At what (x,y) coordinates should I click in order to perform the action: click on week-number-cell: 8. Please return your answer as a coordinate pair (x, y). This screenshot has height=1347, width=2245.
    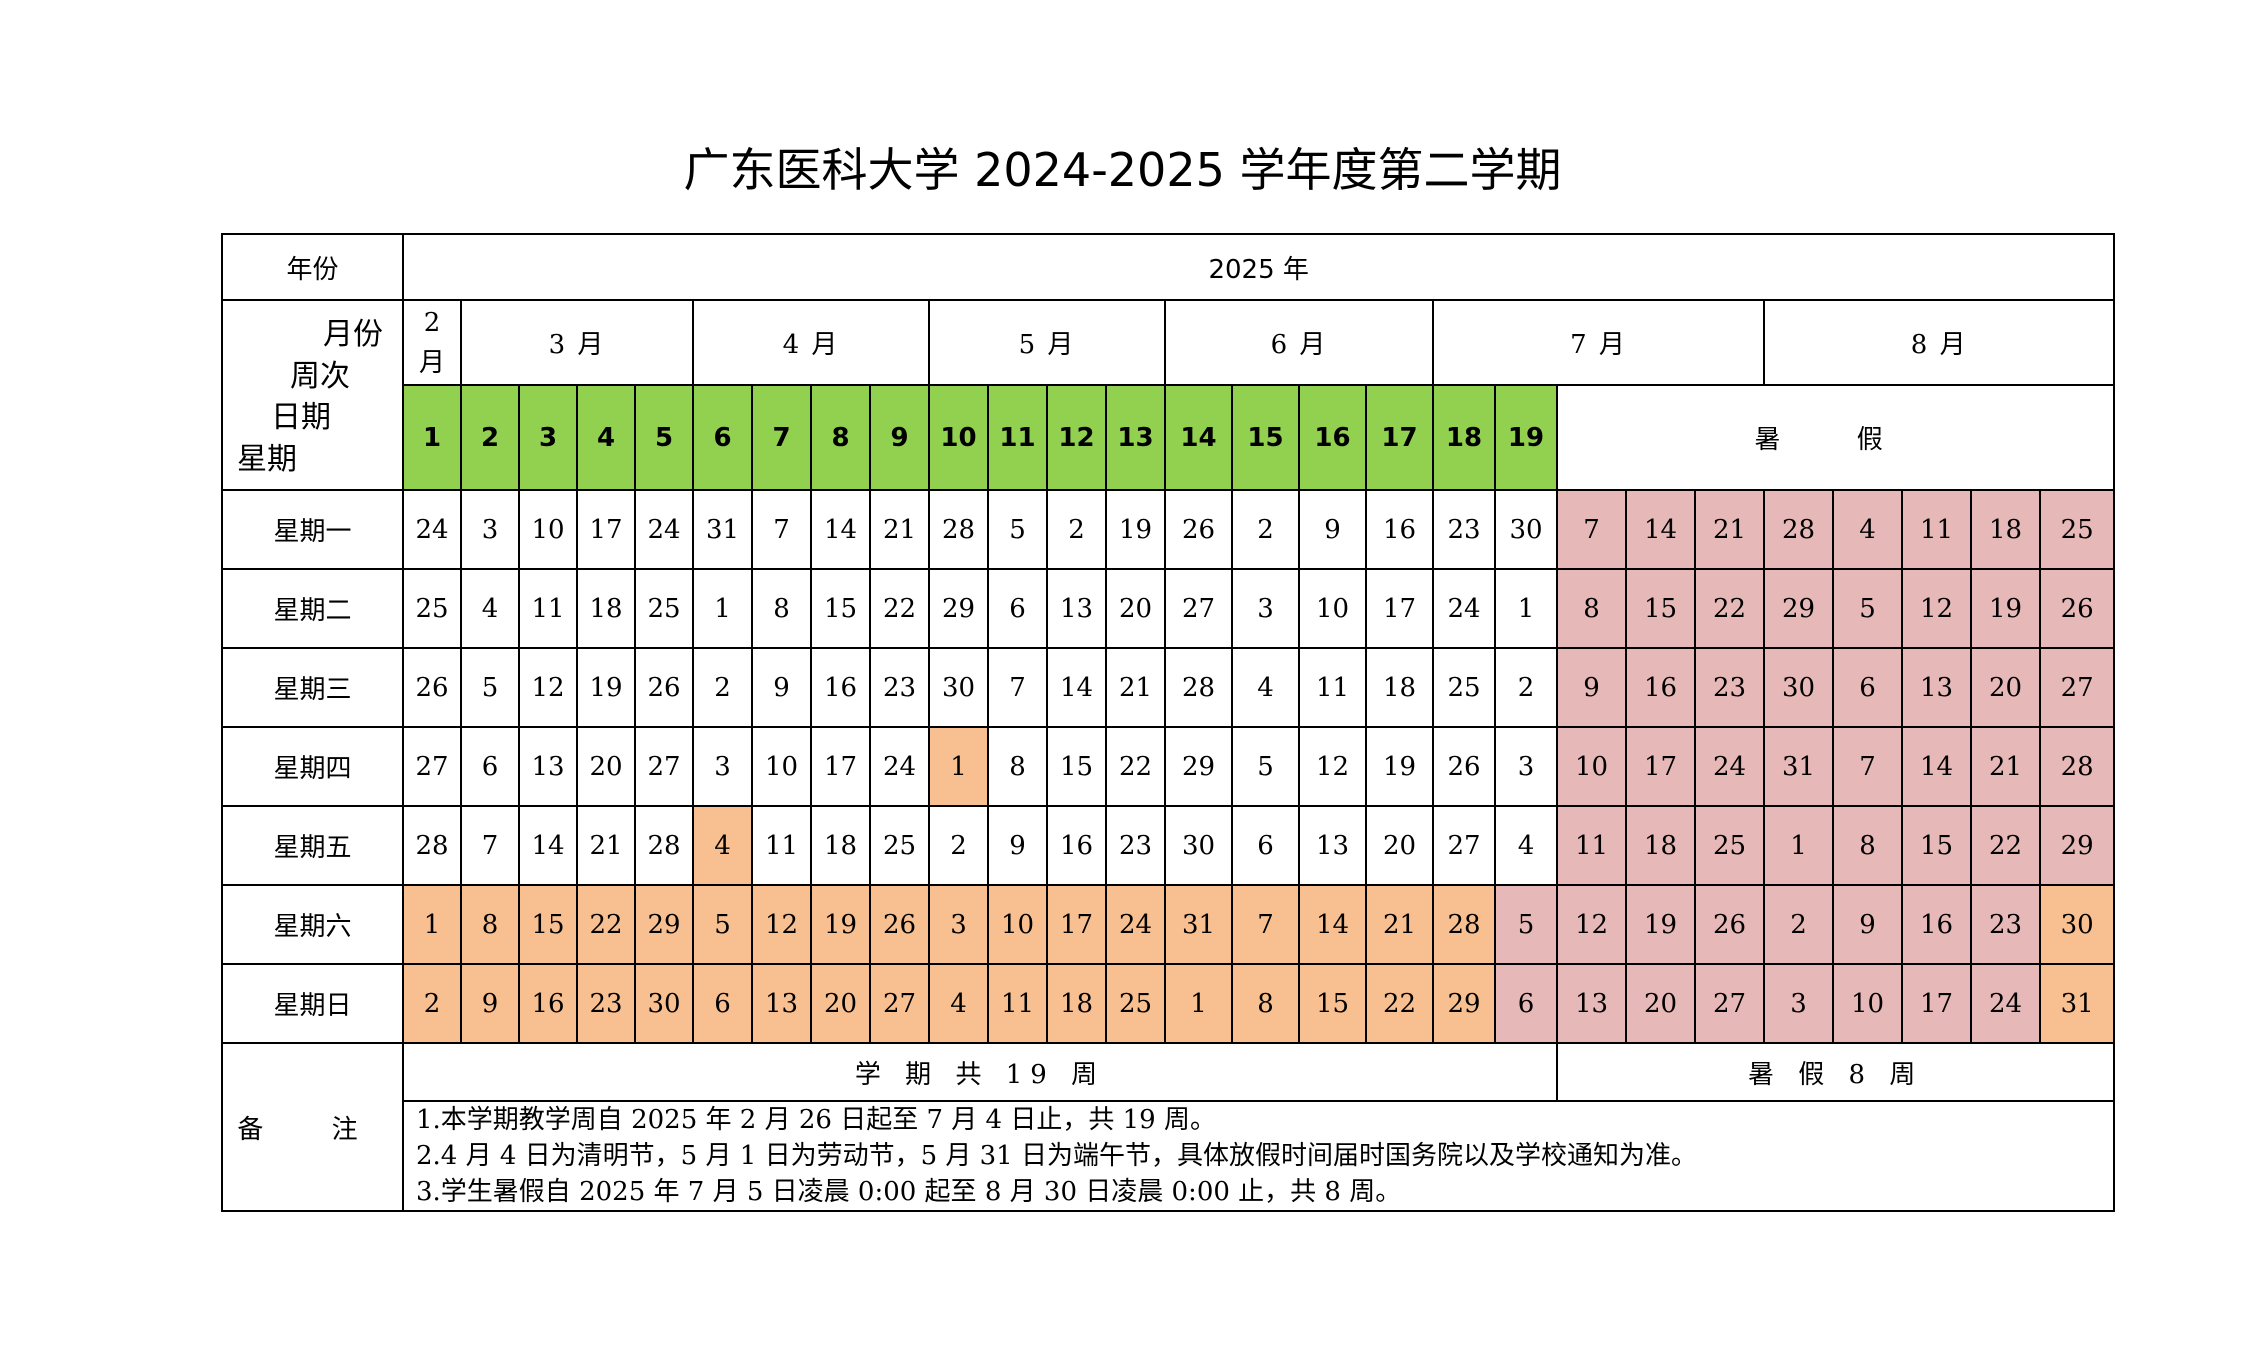
    Looking at the image, I should click on (840, 437).